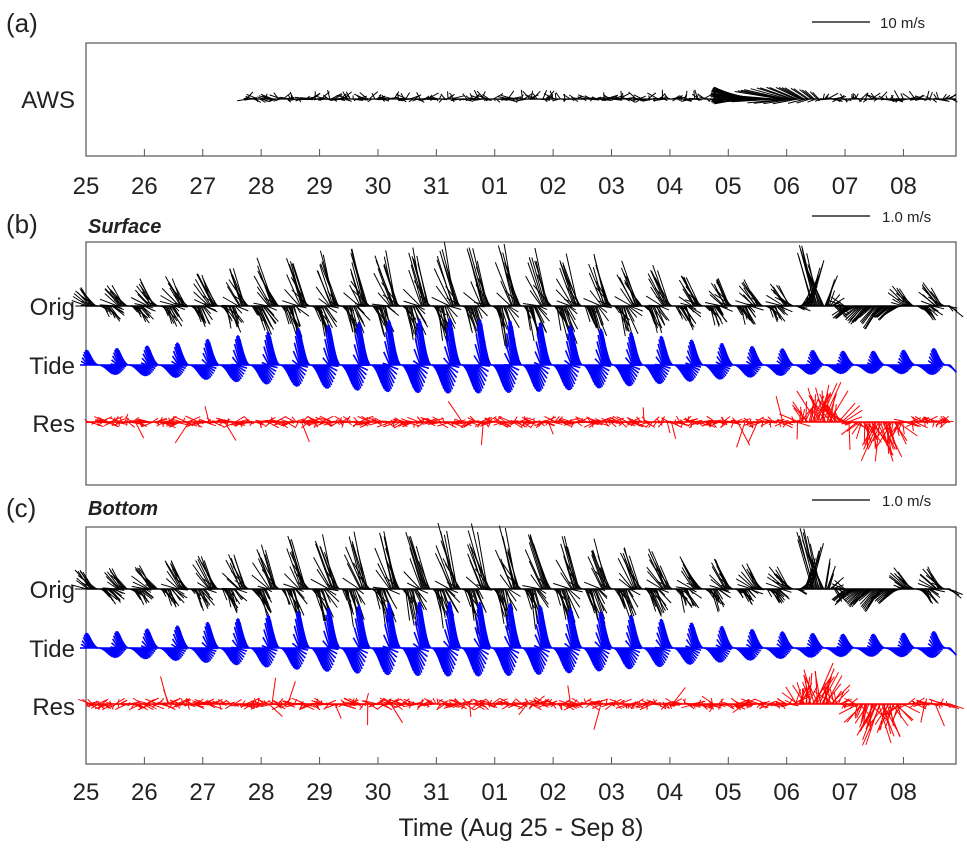 The width and height of the screenshot is (967, 851). What do you see at coordinates (906, 217) in the screenshot?
I see `panel-b-scale-label: 1.0 m/s` at bounding box center [906, 217].